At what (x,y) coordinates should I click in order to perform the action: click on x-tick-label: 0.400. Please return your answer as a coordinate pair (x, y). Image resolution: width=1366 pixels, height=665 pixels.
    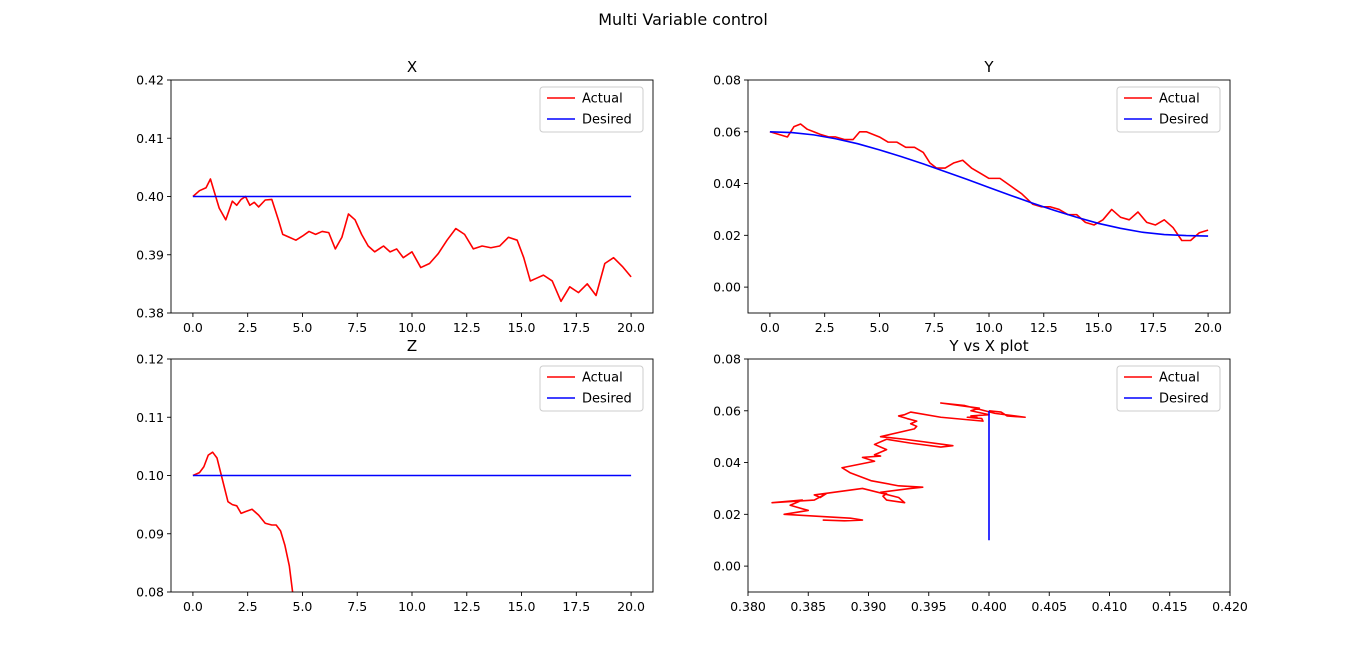
    Looking at the image, I should click on (989, 606).